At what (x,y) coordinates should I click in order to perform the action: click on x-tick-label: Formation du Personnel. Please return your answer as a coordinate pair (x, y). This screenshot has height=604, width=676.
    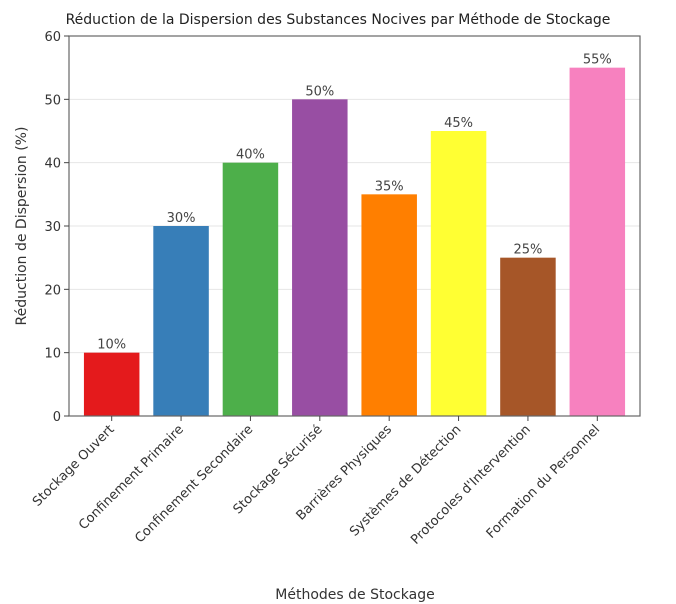
    Looking at the image, I should click on (543, 481).